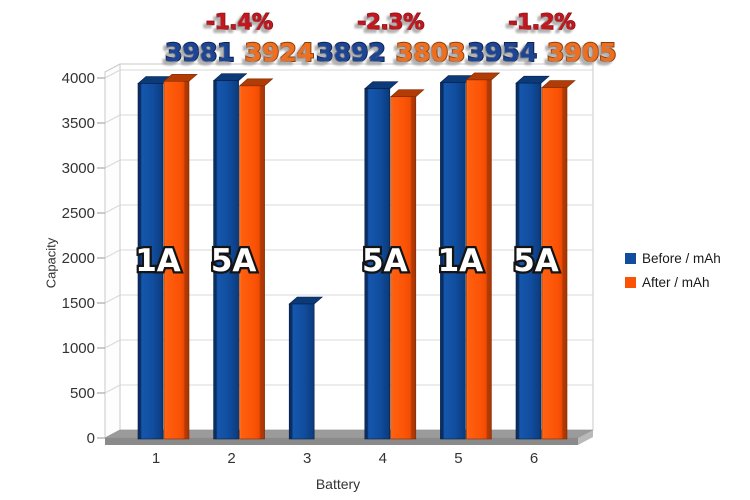  I want to click on chart-floor-right, so click(585, 437).